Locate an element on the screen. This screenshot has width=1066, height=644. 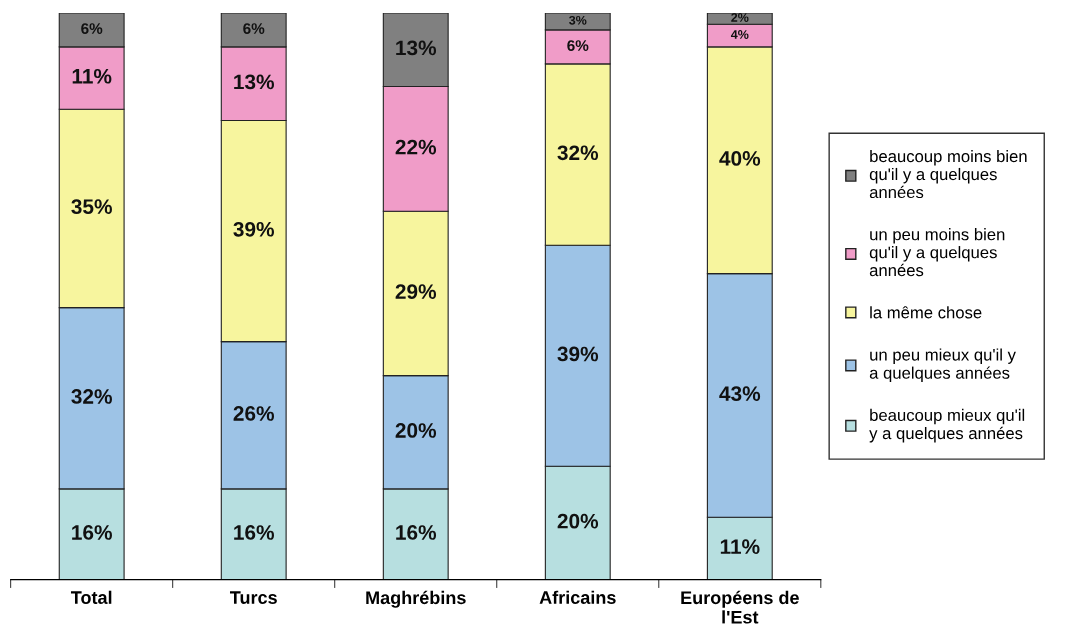
data-label: 4% is located at coordinates (739, 34).